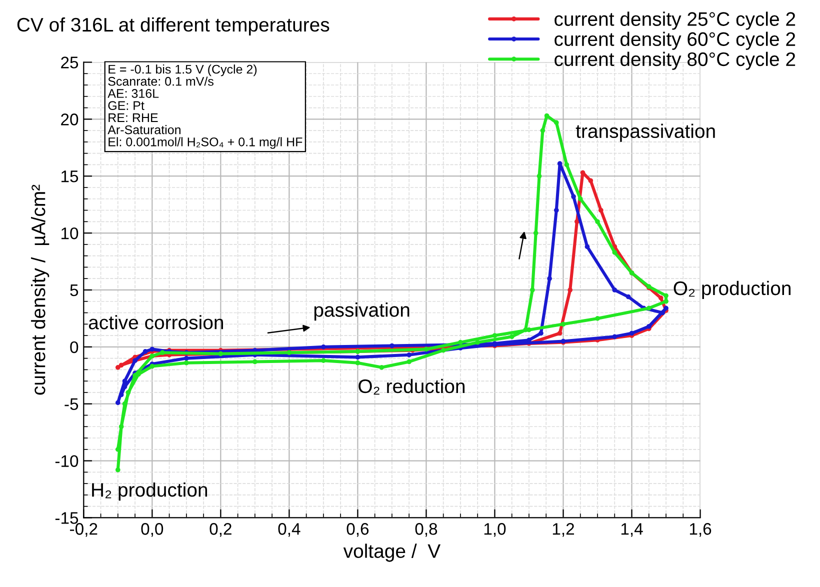 Image resolution: width=820 pixels, height=587 pixels. Describe the element at coordinates (495, 530) in the screenshot. I see `x-tick-label: 1,0` at that location.